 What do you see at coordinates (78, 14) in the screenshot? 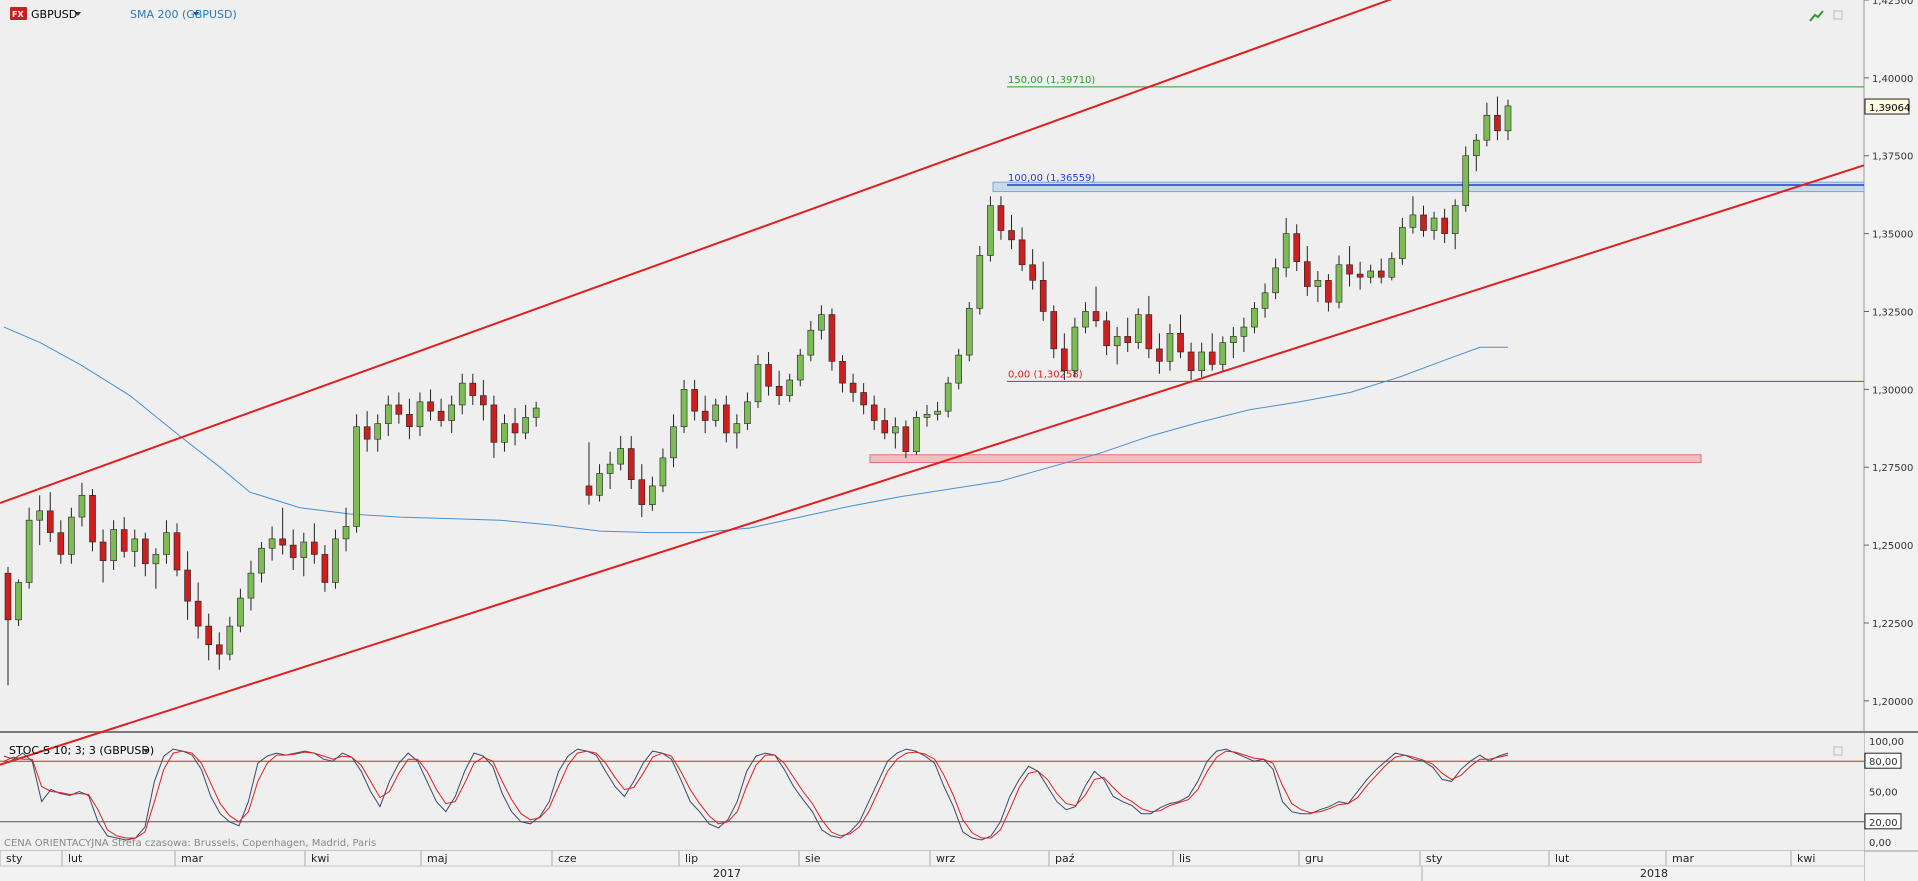
I see `symbol-dropdown-icon` at bounding box center [78, 14].